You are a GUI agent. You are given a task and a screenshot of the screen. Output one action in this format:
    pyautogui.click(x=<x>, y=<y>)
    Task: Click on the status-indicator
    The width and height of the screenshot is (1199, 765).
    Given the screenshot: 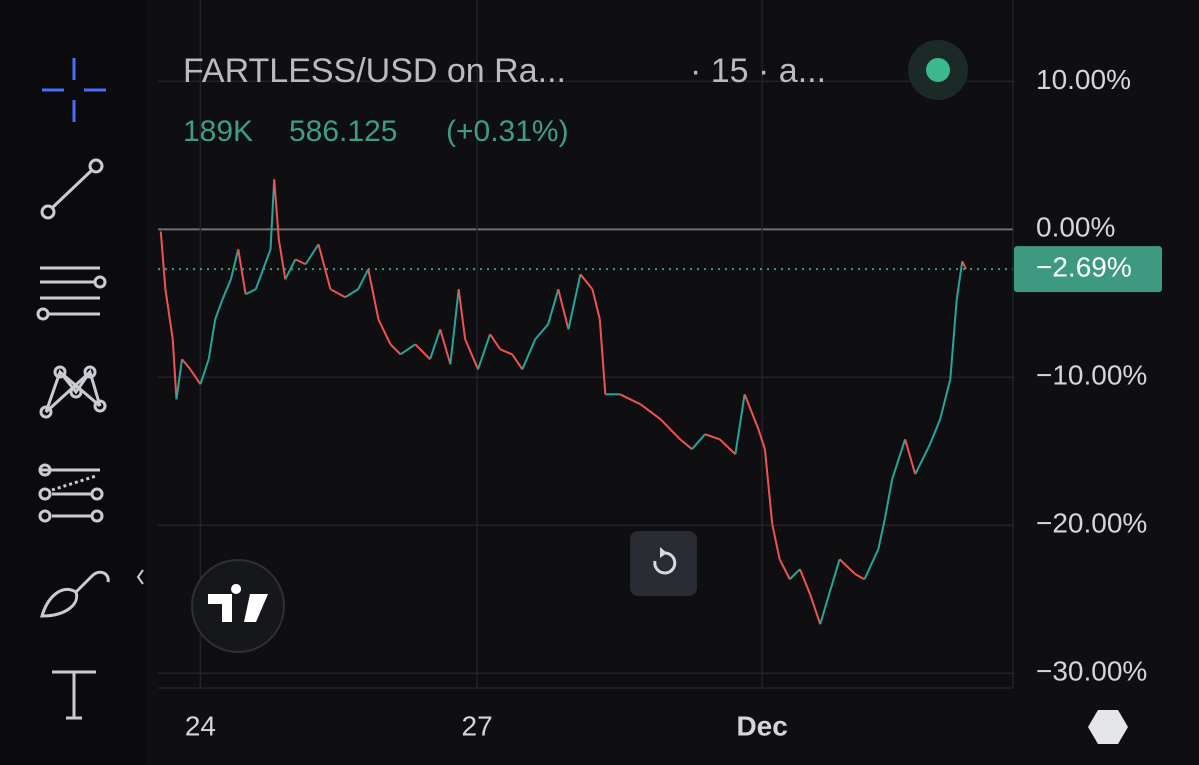 What is the action you would take?
    pyautogui.click(x=938, y=70)
    